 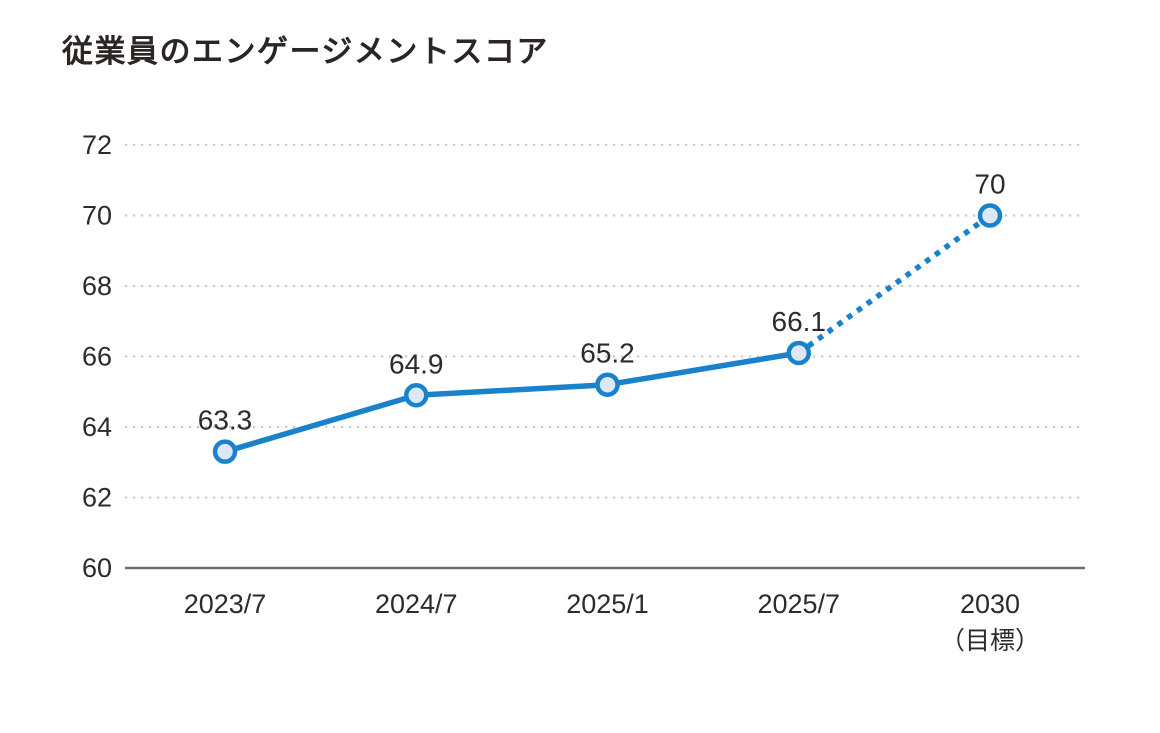 What do you see at coordinates (799, 321) in the screenshot?
I see `data-point-label: 66.1` at bounding box center [799, 321].